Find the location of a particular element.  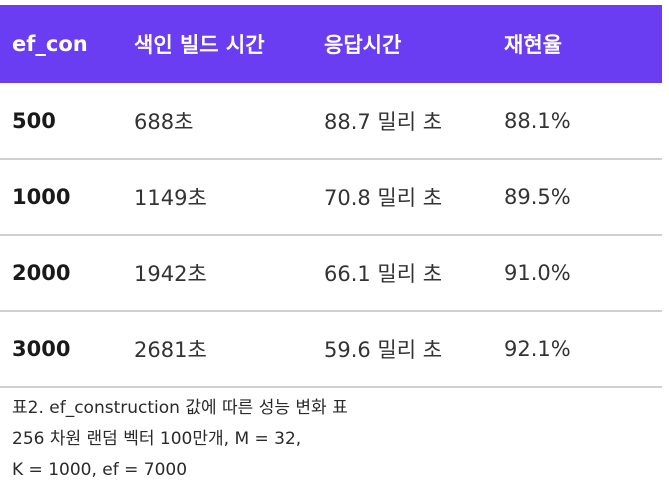

cell-recall: 91.0% is located at coordinates (537, 273).